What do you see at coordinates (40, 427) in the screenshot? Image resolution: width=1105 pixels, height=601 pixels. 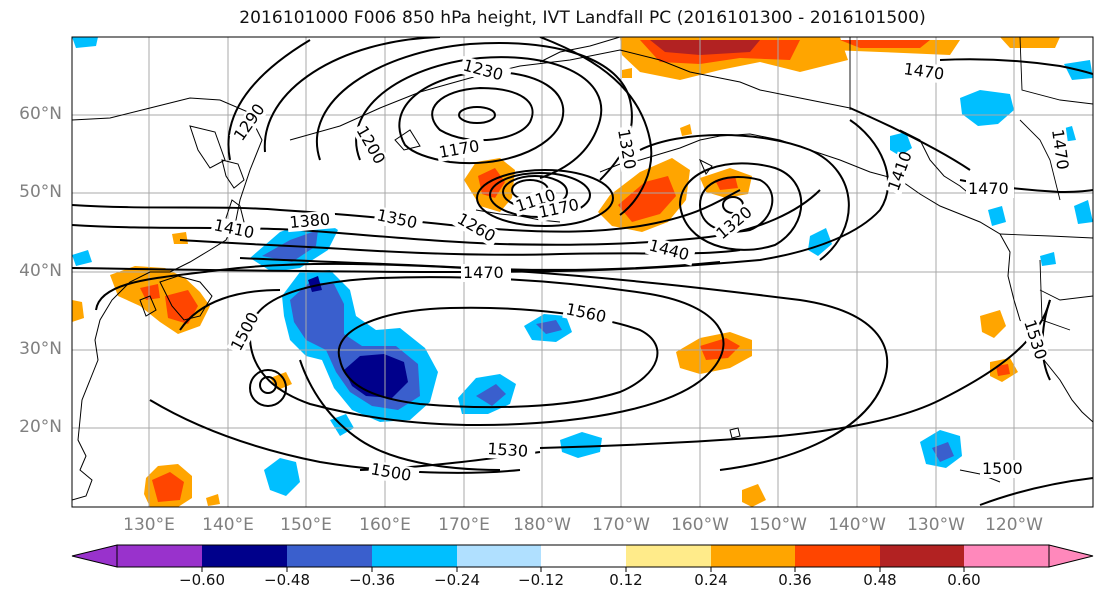 I see `lat-label-20n: 20°N` at bounding box center [40, 427].